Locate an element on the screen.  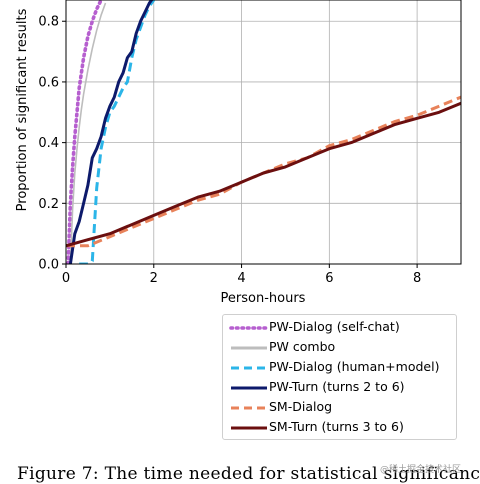
x-axis-label: Person-hours is located at coordinates (263, 298).